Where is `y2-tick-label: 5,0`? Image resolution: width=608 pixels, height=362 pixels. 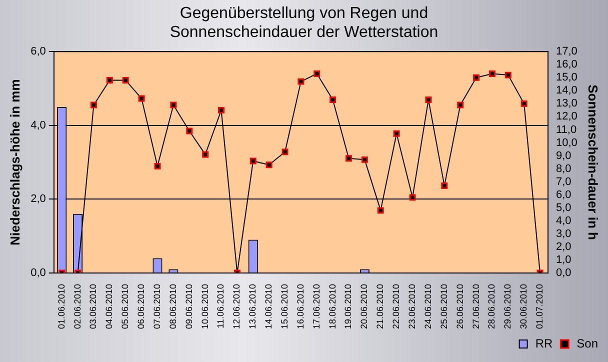 y2-tick-label: 5,0 is located at coordinates (564, 208).